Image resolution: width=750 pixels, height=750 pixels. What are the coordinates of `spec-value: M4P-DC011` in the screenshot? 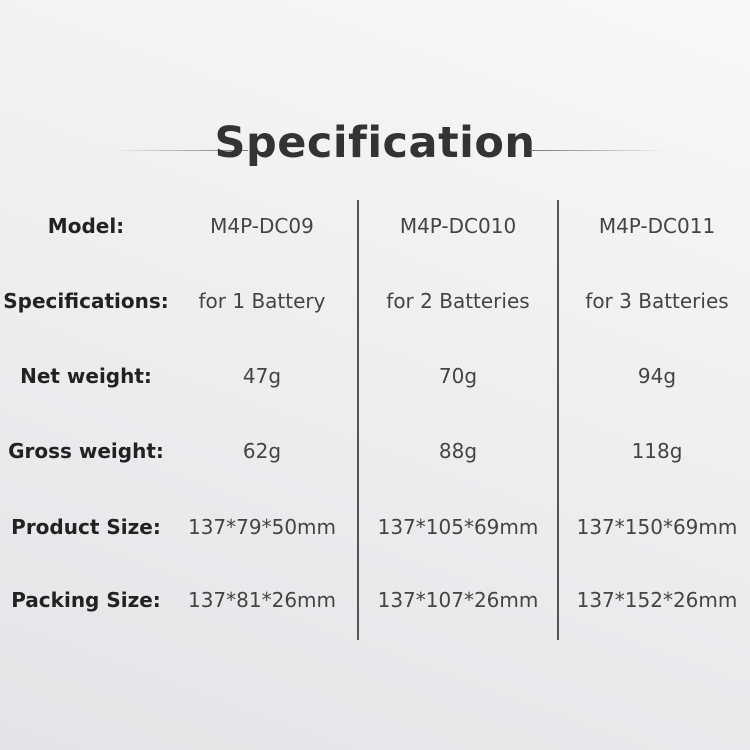 It's located at (657, 226).